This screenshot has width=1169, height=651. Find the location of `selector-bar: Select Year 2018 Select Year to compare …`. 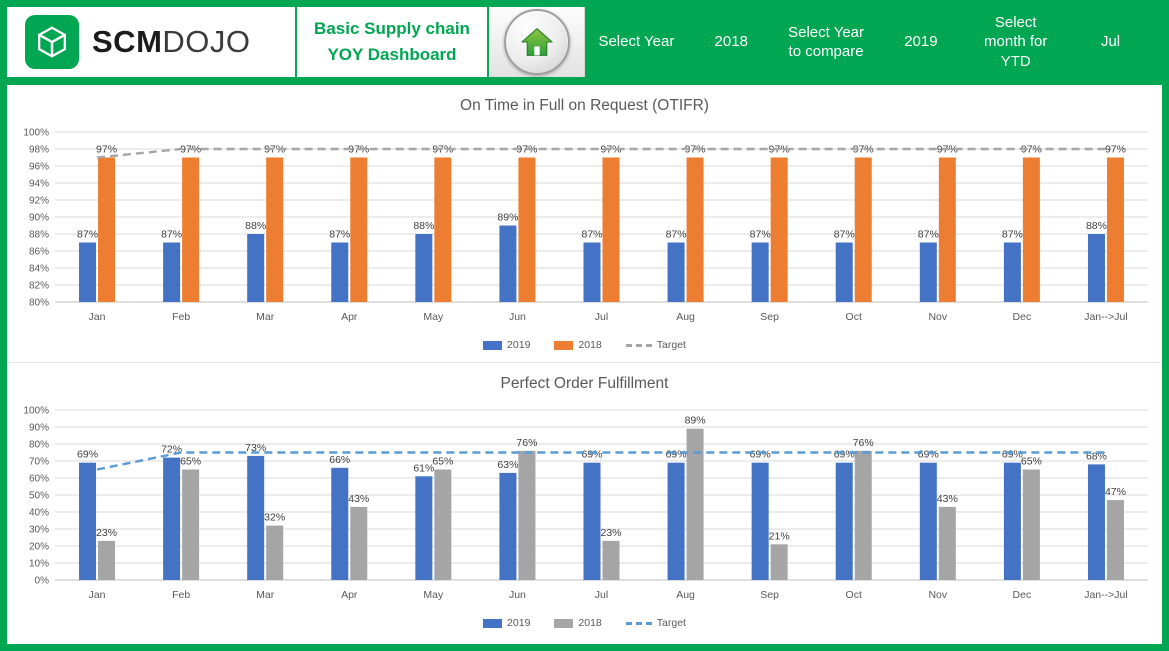

selector-bar: Select Year 2018 Select Year to compare … is located at coordinates (873, 42).